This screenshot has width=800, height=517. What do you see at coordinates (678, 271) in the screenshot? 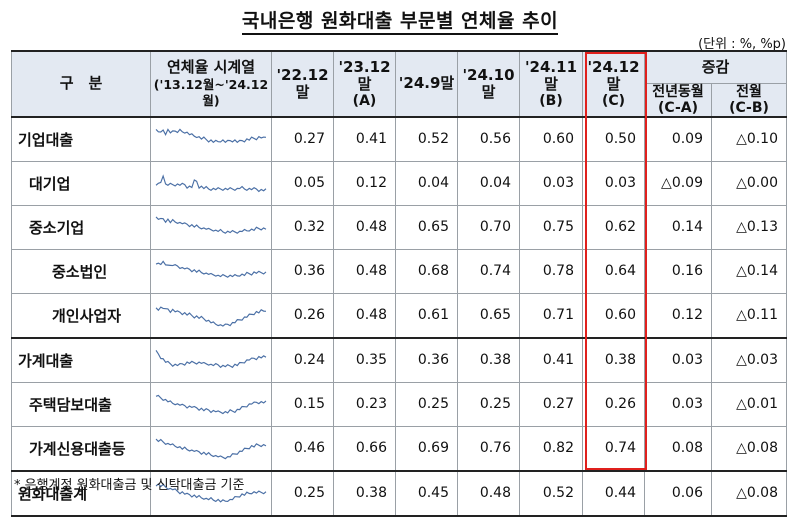
I see `cell-value: 0.16` at bounding box center [678, 271].